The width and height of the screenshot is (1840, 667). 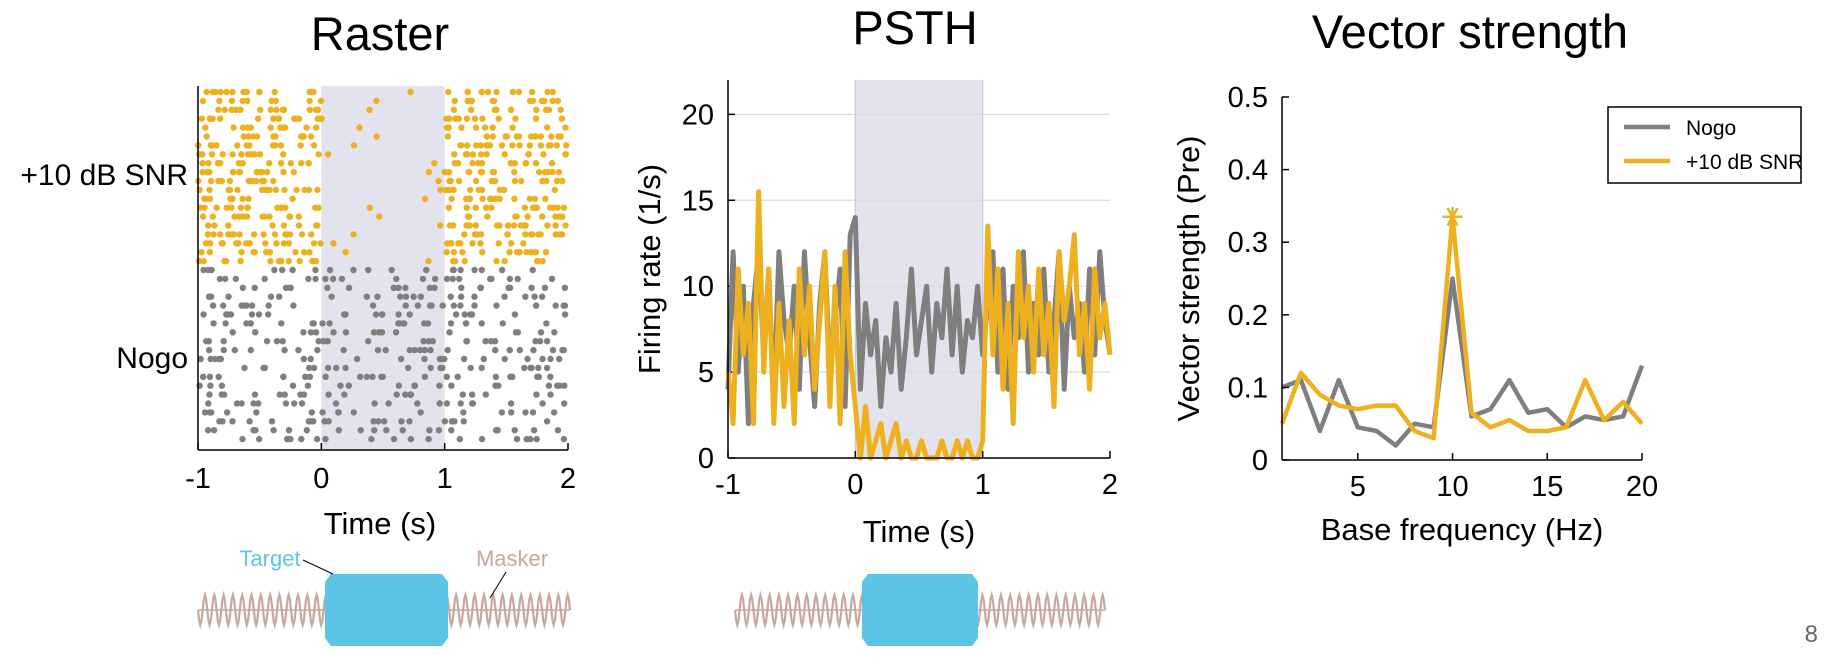 I want to click on psth-series--10-db-snr, so click(x=919, y=325).